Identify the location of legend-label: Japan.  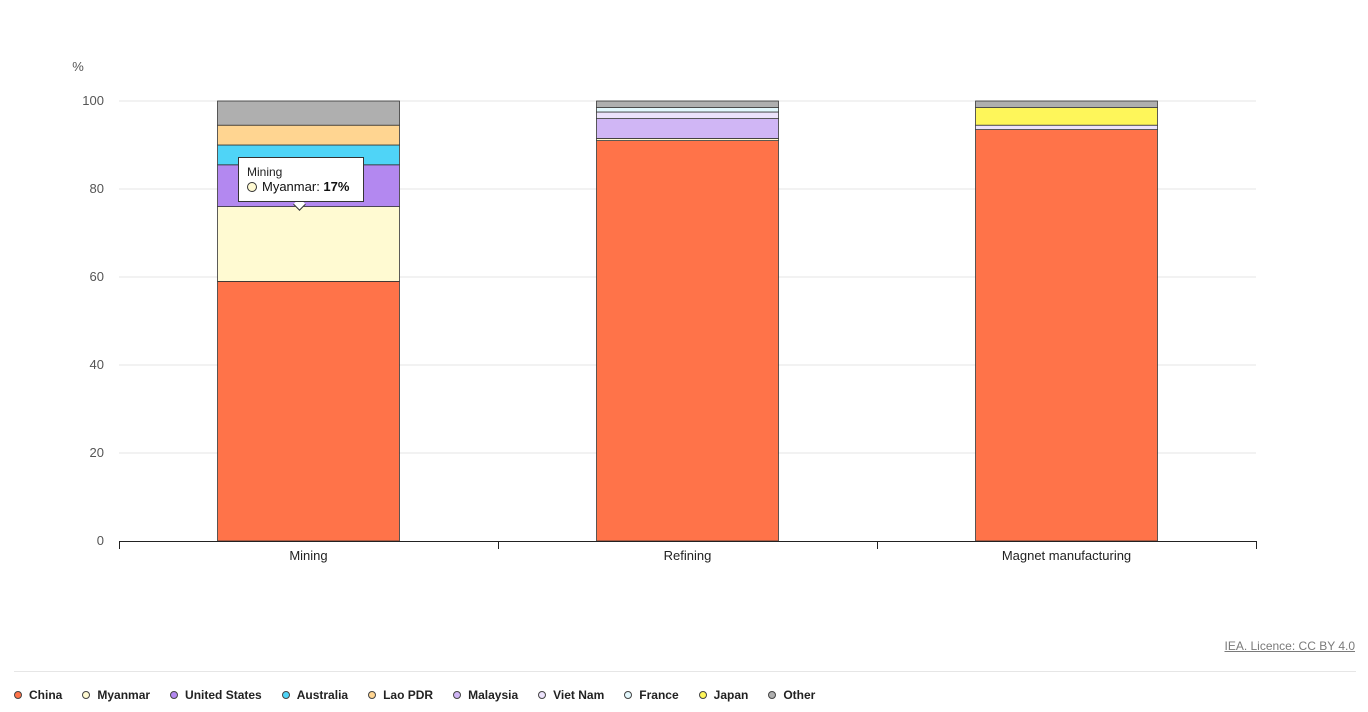
(731, 695).